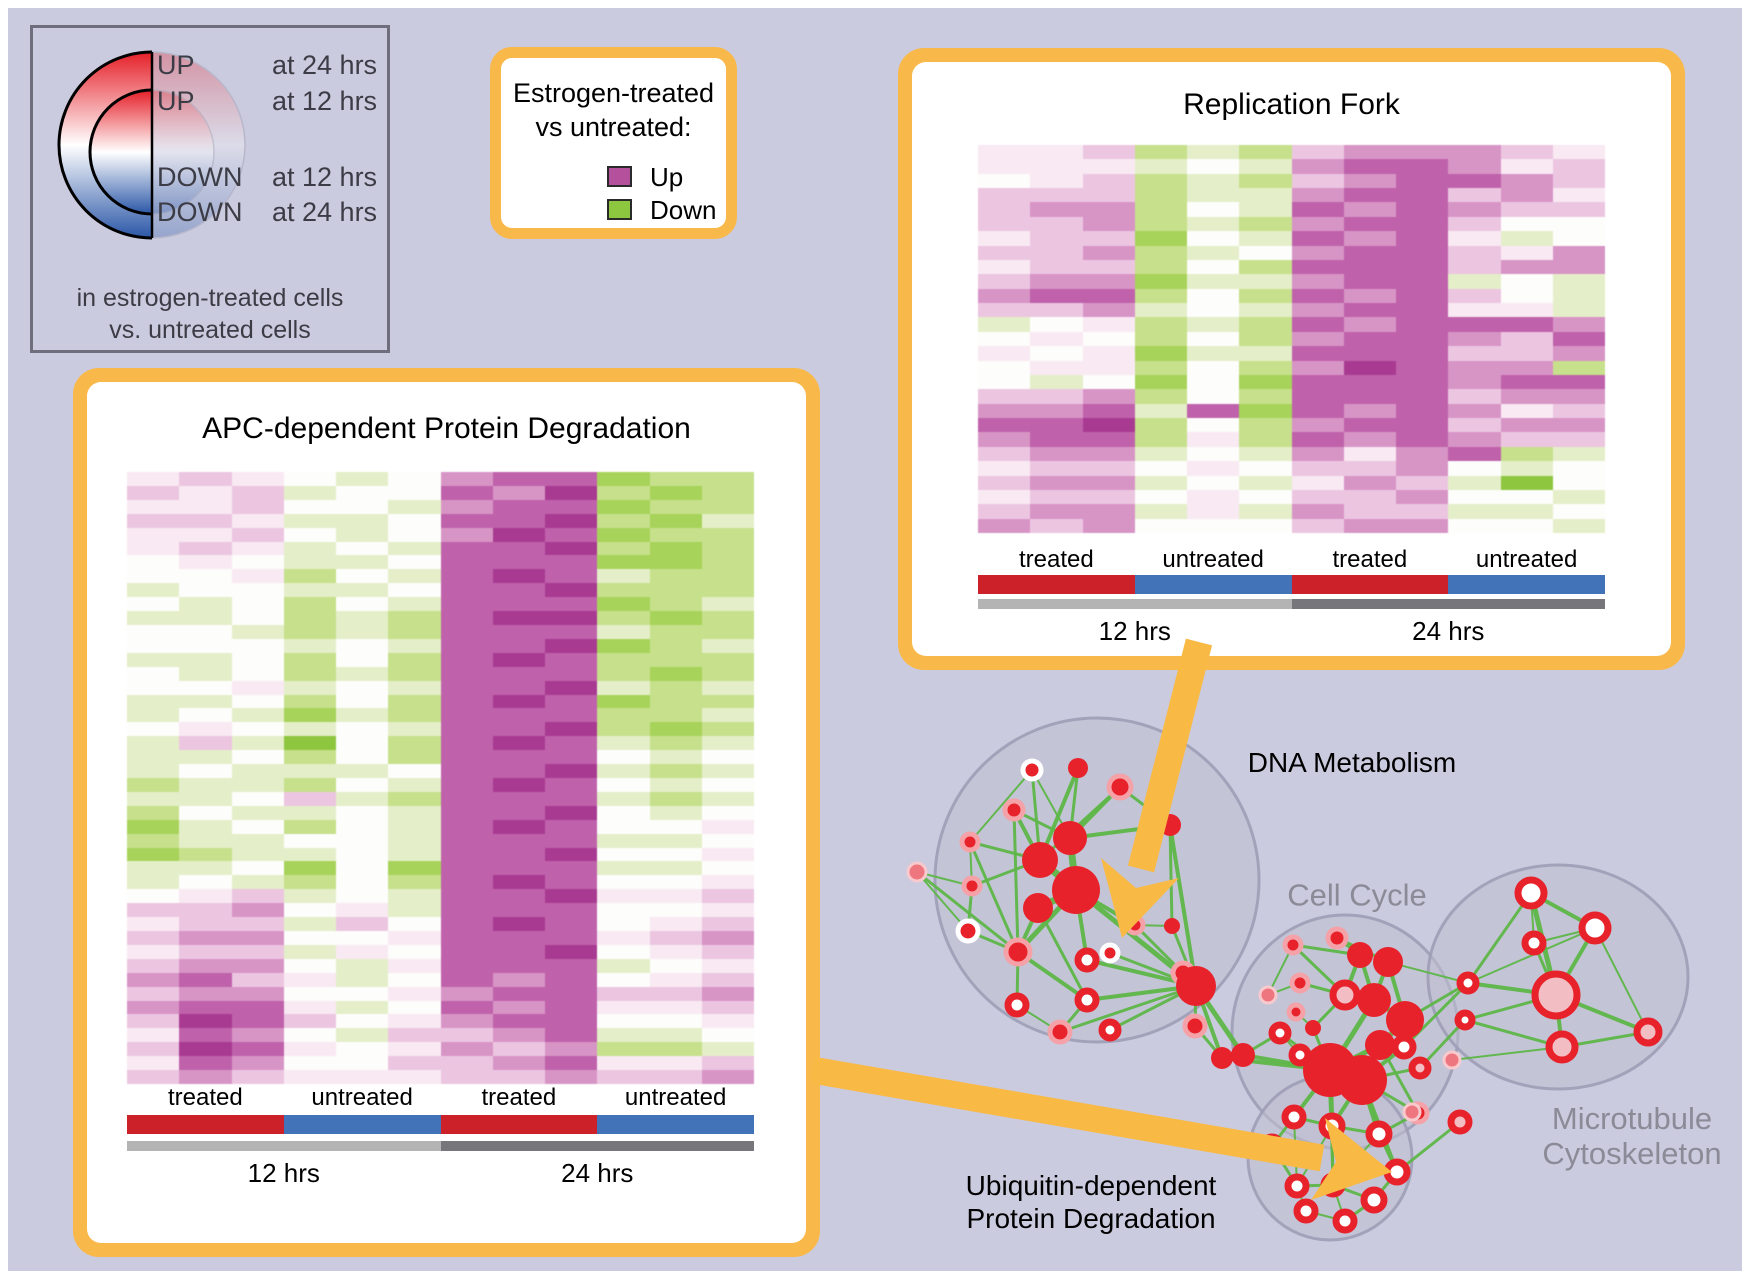 This screenshot has width=1750, height=1279. What do you see at coordinates (1097, 880) in the screenshot?
I see `cluster-ellipse-dna-metabolism` at bounding box center [1097, 880].